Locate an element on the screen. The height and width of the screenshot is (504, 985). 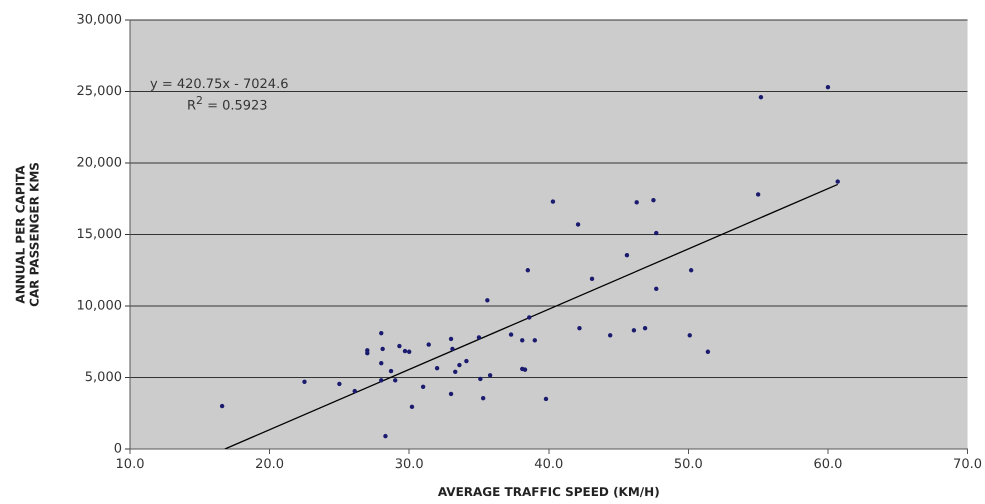
x-tick-label: 30.0 is located at coordinates (409, 464).